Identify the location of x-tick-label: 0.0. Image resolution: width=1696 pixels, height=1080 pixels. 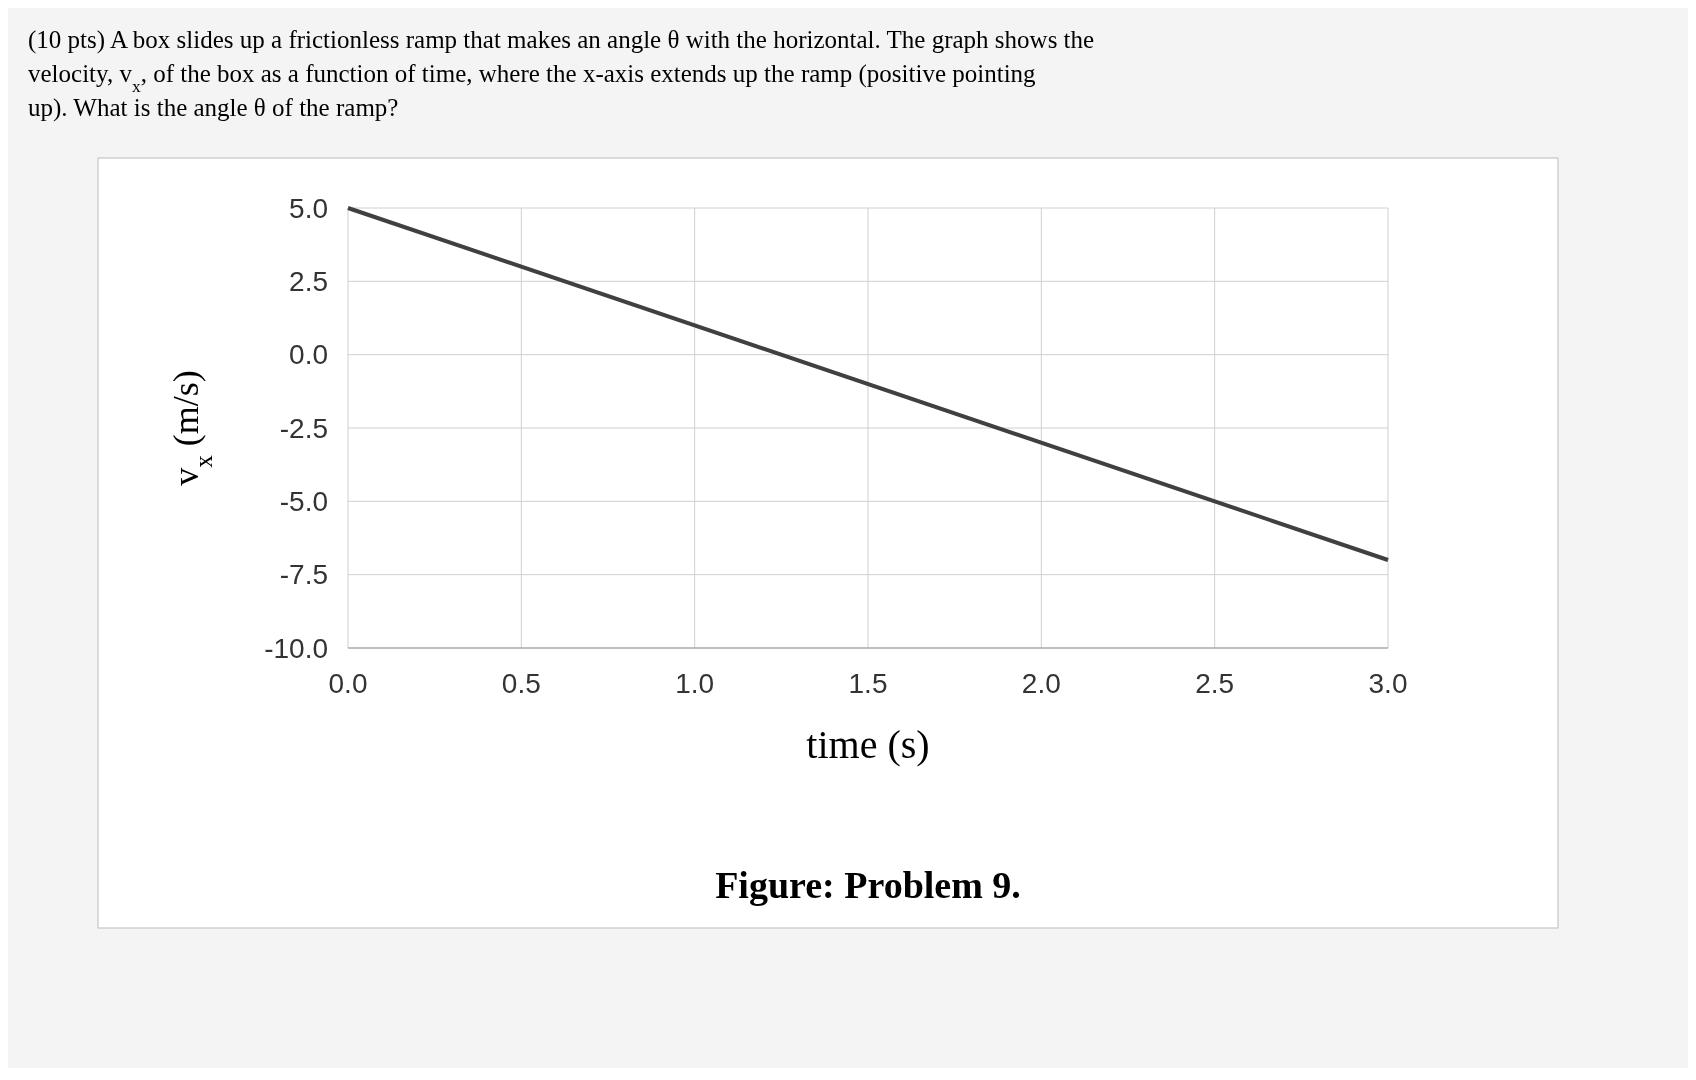
(348, 683).